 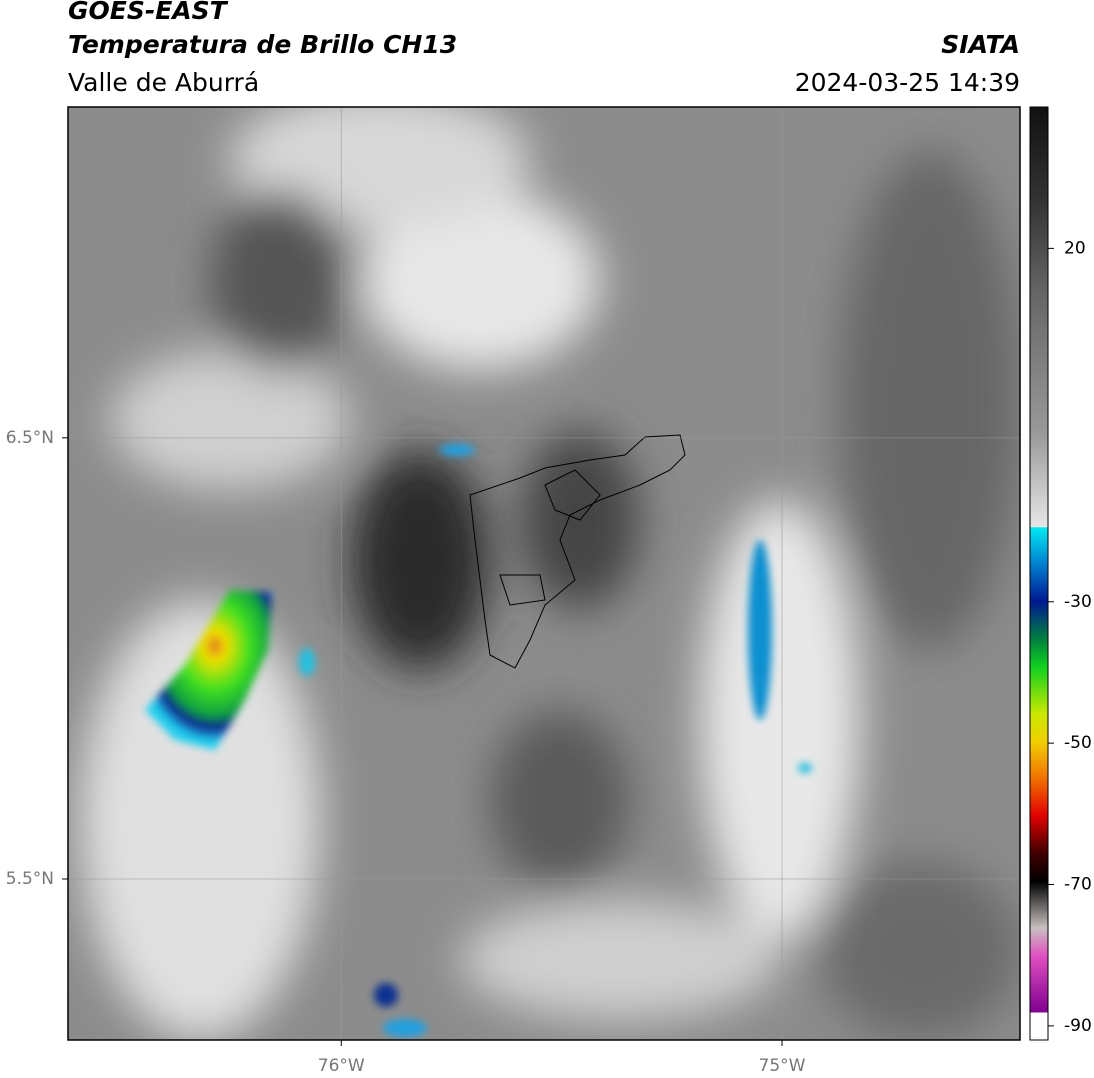 I want to click on lat-label: 6.5°N, so click(x=30, y=438).